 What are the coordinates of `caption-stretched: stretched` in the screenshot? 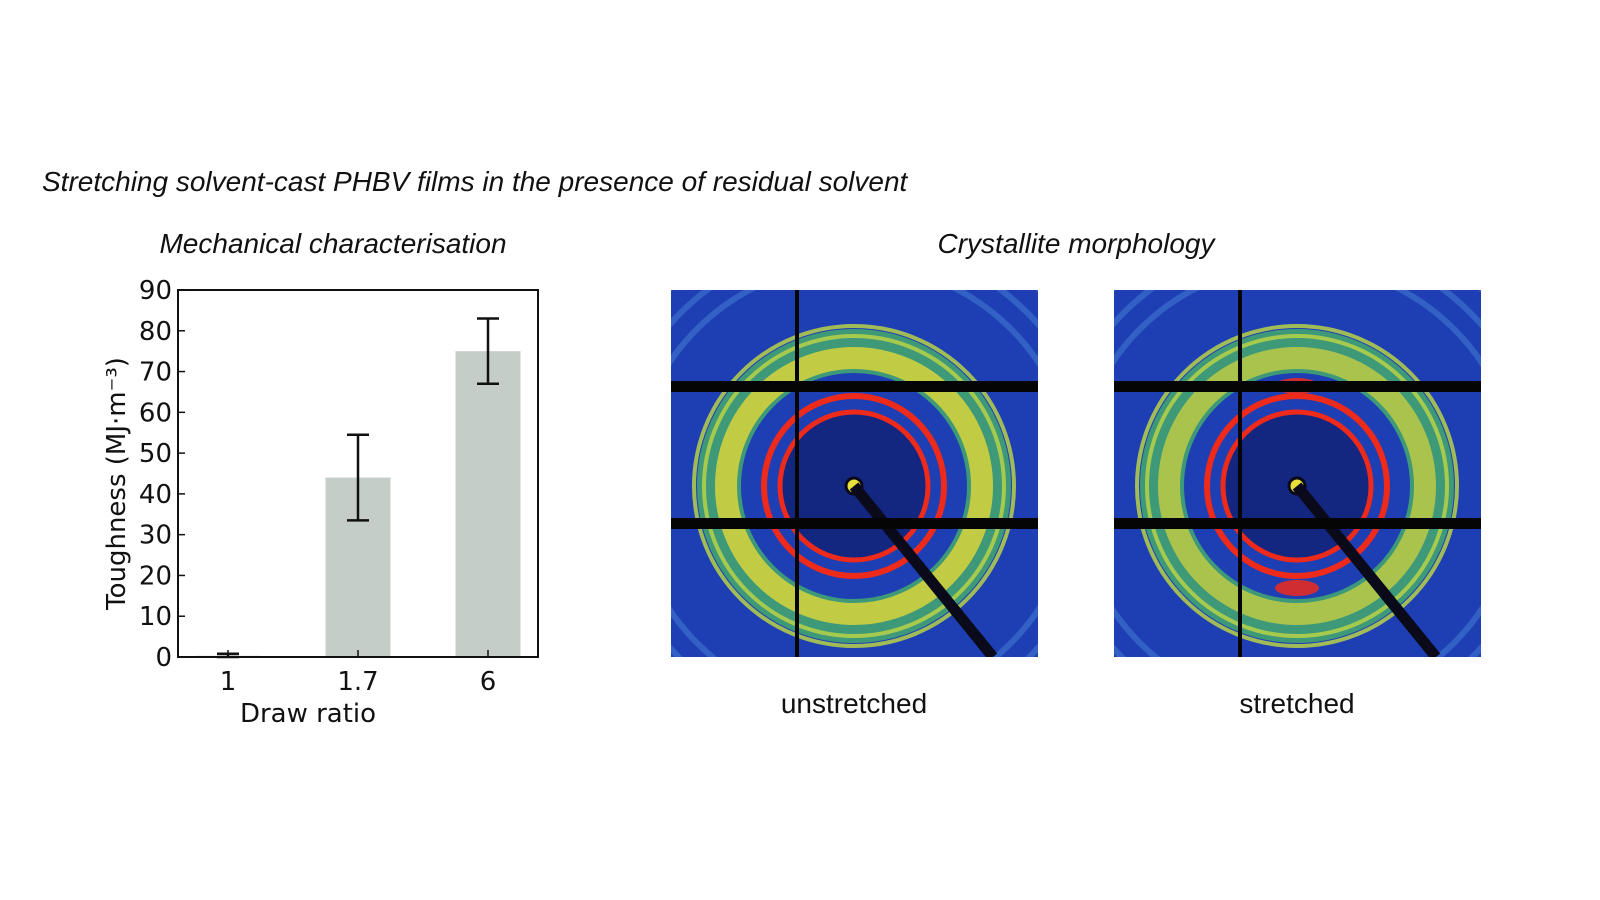 It's located at (1297, 703).